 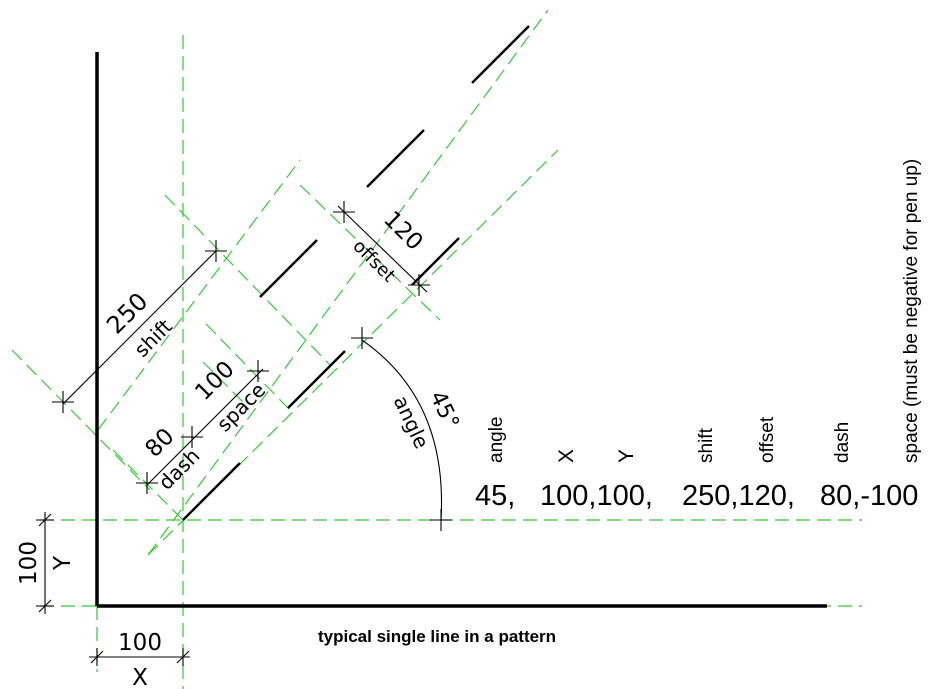 What do you see at coordinates (81, 420) in the screenshot?
I see `guide-perp-shift-low` at bounding box center [81, 420].